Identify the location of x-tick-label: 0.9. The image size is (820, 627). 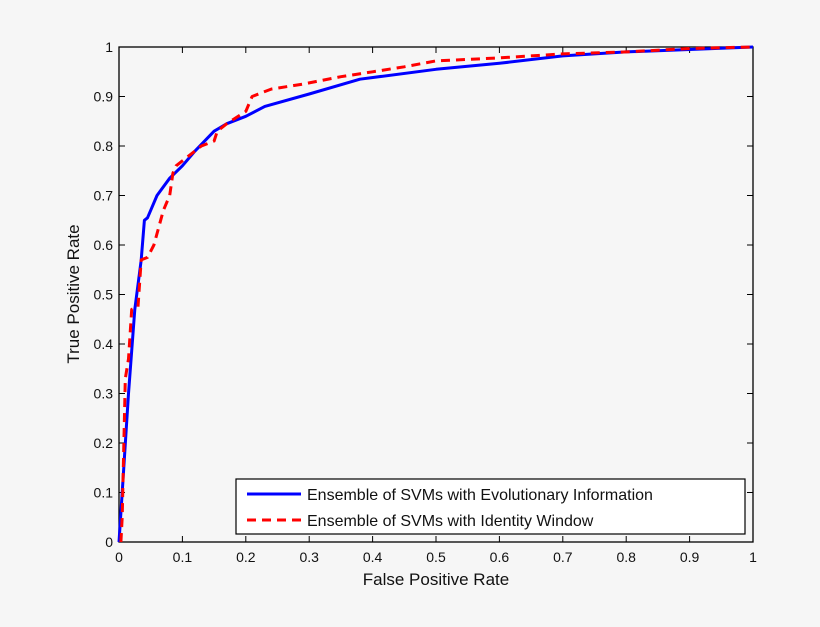
(690, 557).